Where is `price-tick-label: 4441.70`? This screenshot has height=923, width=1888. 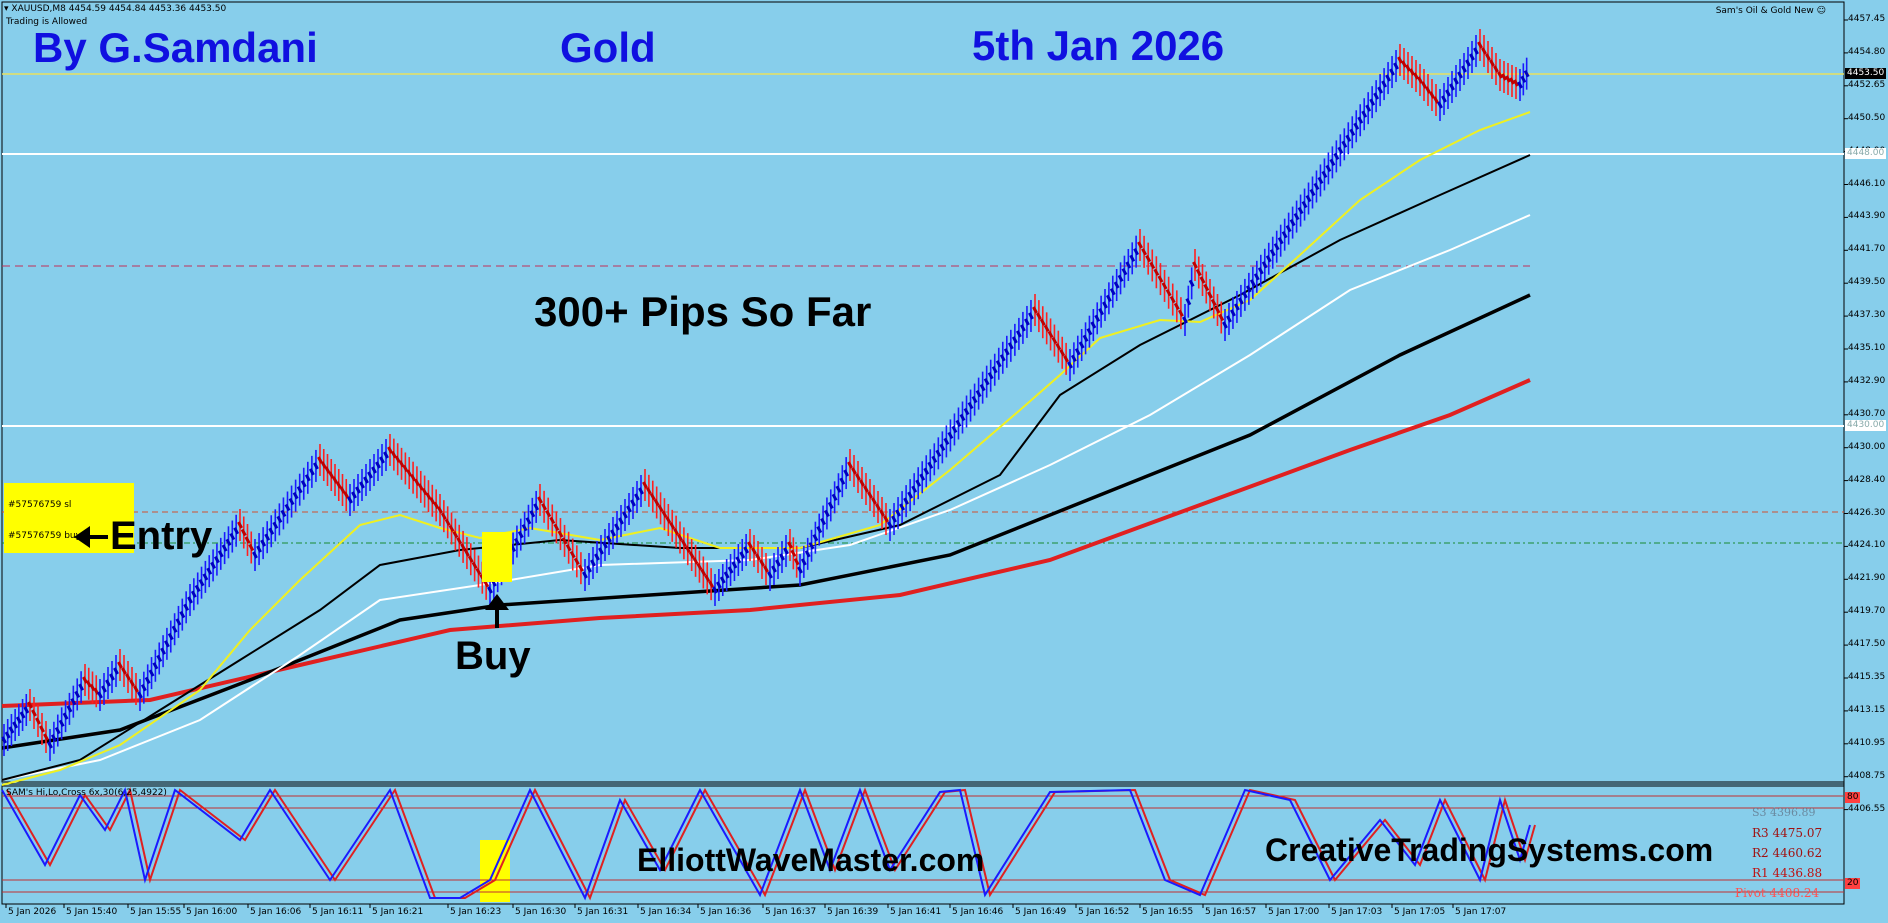 price-tick-label: 4441.70 is located at coordinates (1867, 249).